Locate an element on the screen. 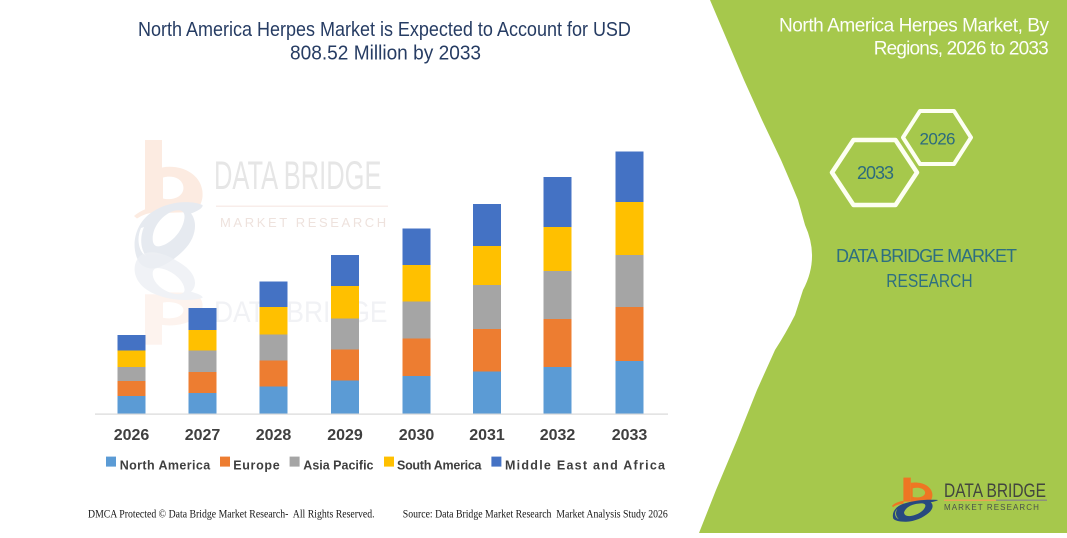  svg-text: Regions, 2026 to 2033 is located at coordinates (961, 49).